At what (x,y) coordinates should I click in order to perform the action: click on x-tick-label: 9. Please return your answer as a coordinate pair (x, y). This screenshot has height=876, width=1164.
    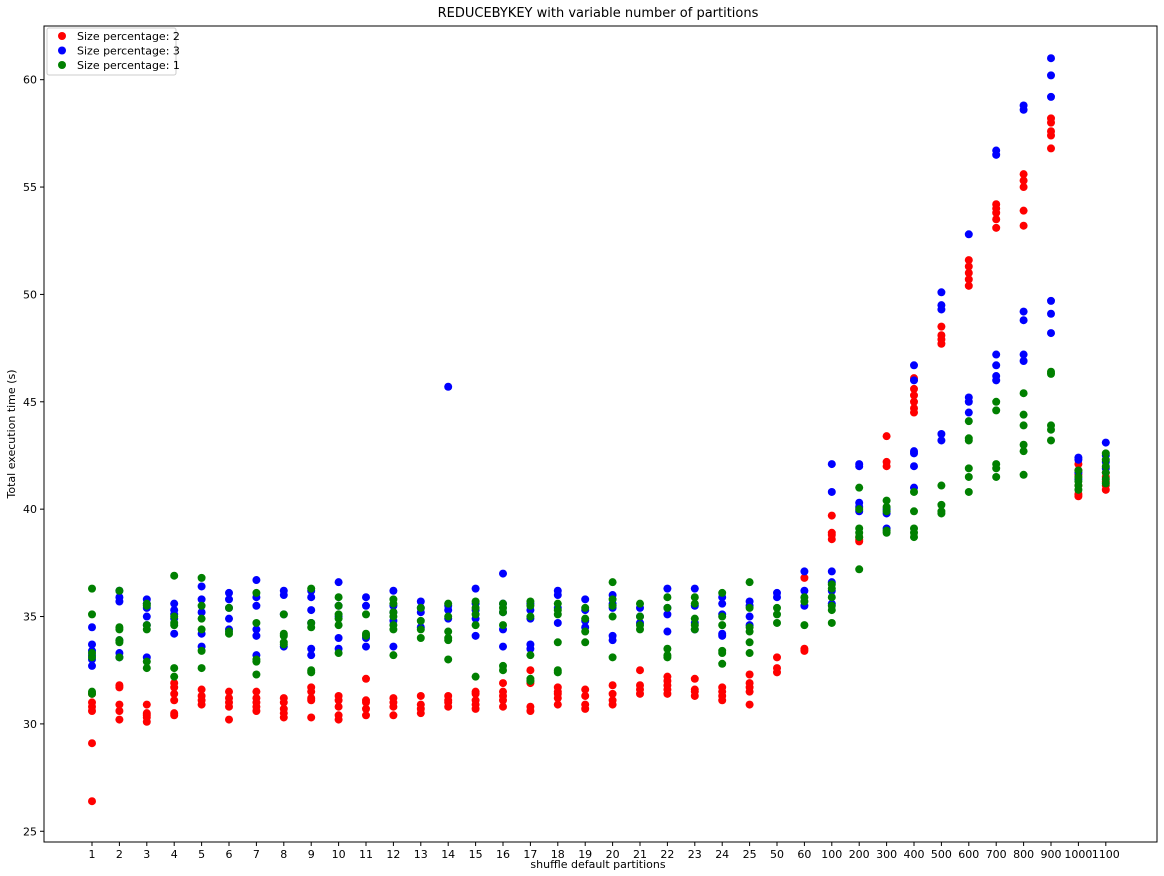
    Looking at the image, I should click on (311, 854).